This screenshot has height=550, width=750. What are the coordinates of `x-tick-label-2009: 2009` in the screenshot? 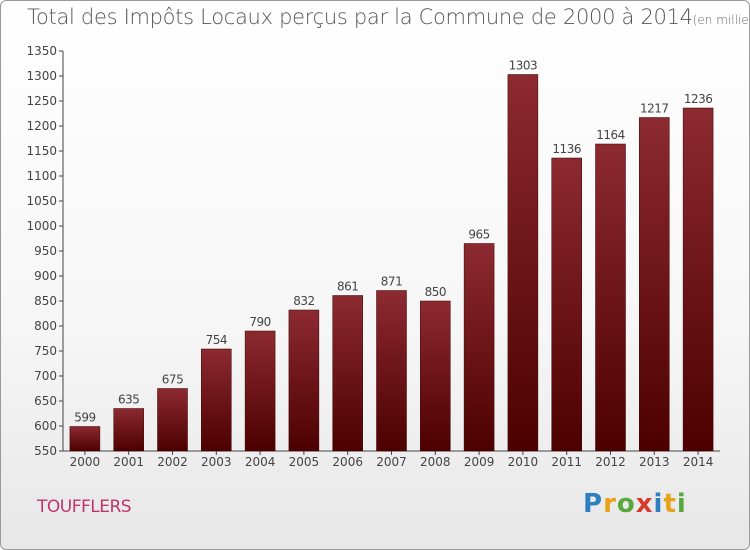 It's located at (479, 462).